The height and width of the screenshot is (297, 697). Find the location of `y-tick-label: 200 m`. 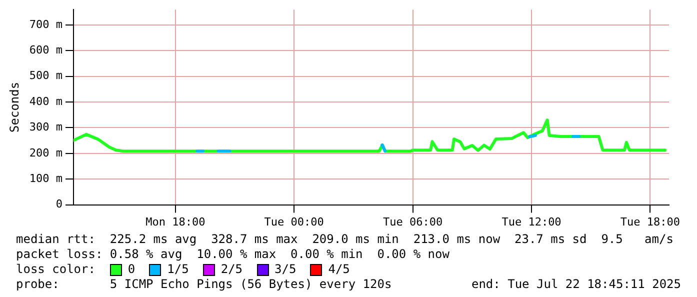

y-tick-label: 200 m is located at coordinates (46, 153).